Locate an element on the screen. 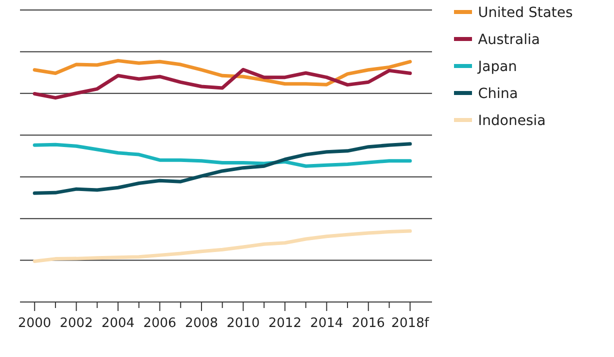 The height and width of the screenshot is (357, 614). x-tick-label: 2004 is located at coordinates (118, 323).